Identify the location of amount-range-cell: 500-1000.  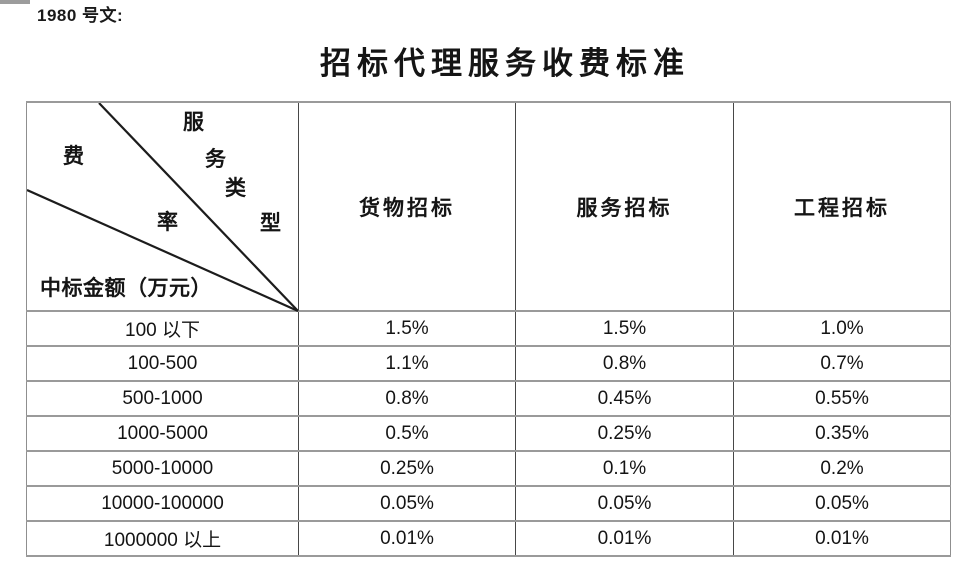
(162, 398).